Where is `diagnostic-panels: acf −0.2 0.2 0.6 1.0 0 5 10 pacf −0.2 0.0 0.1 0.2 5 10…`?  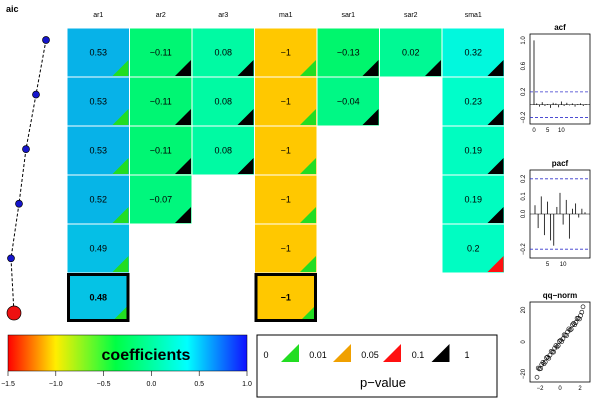 diagnostic-panels: acf −0.2 0.2 0.6 1.0 0 5 10 pacf −0.2 0.0 0.1 0.2 5 10… is located at coordinates (556, 207).